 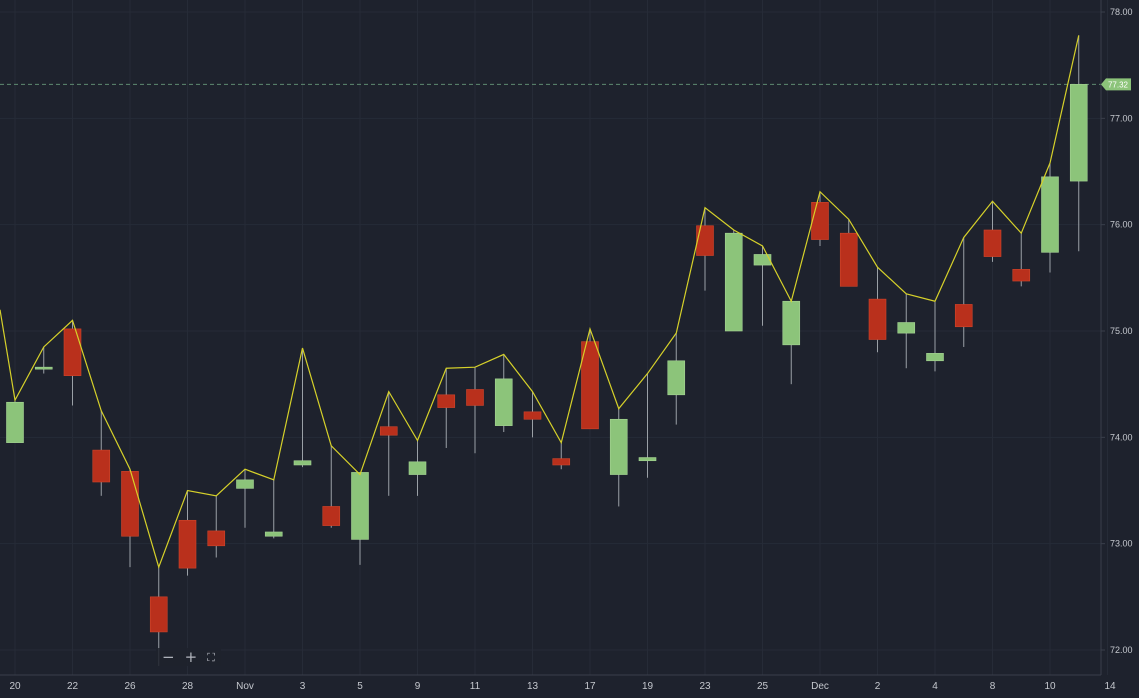 I want to click on last-price-label: 77.32, so click(x=1118, y=84).